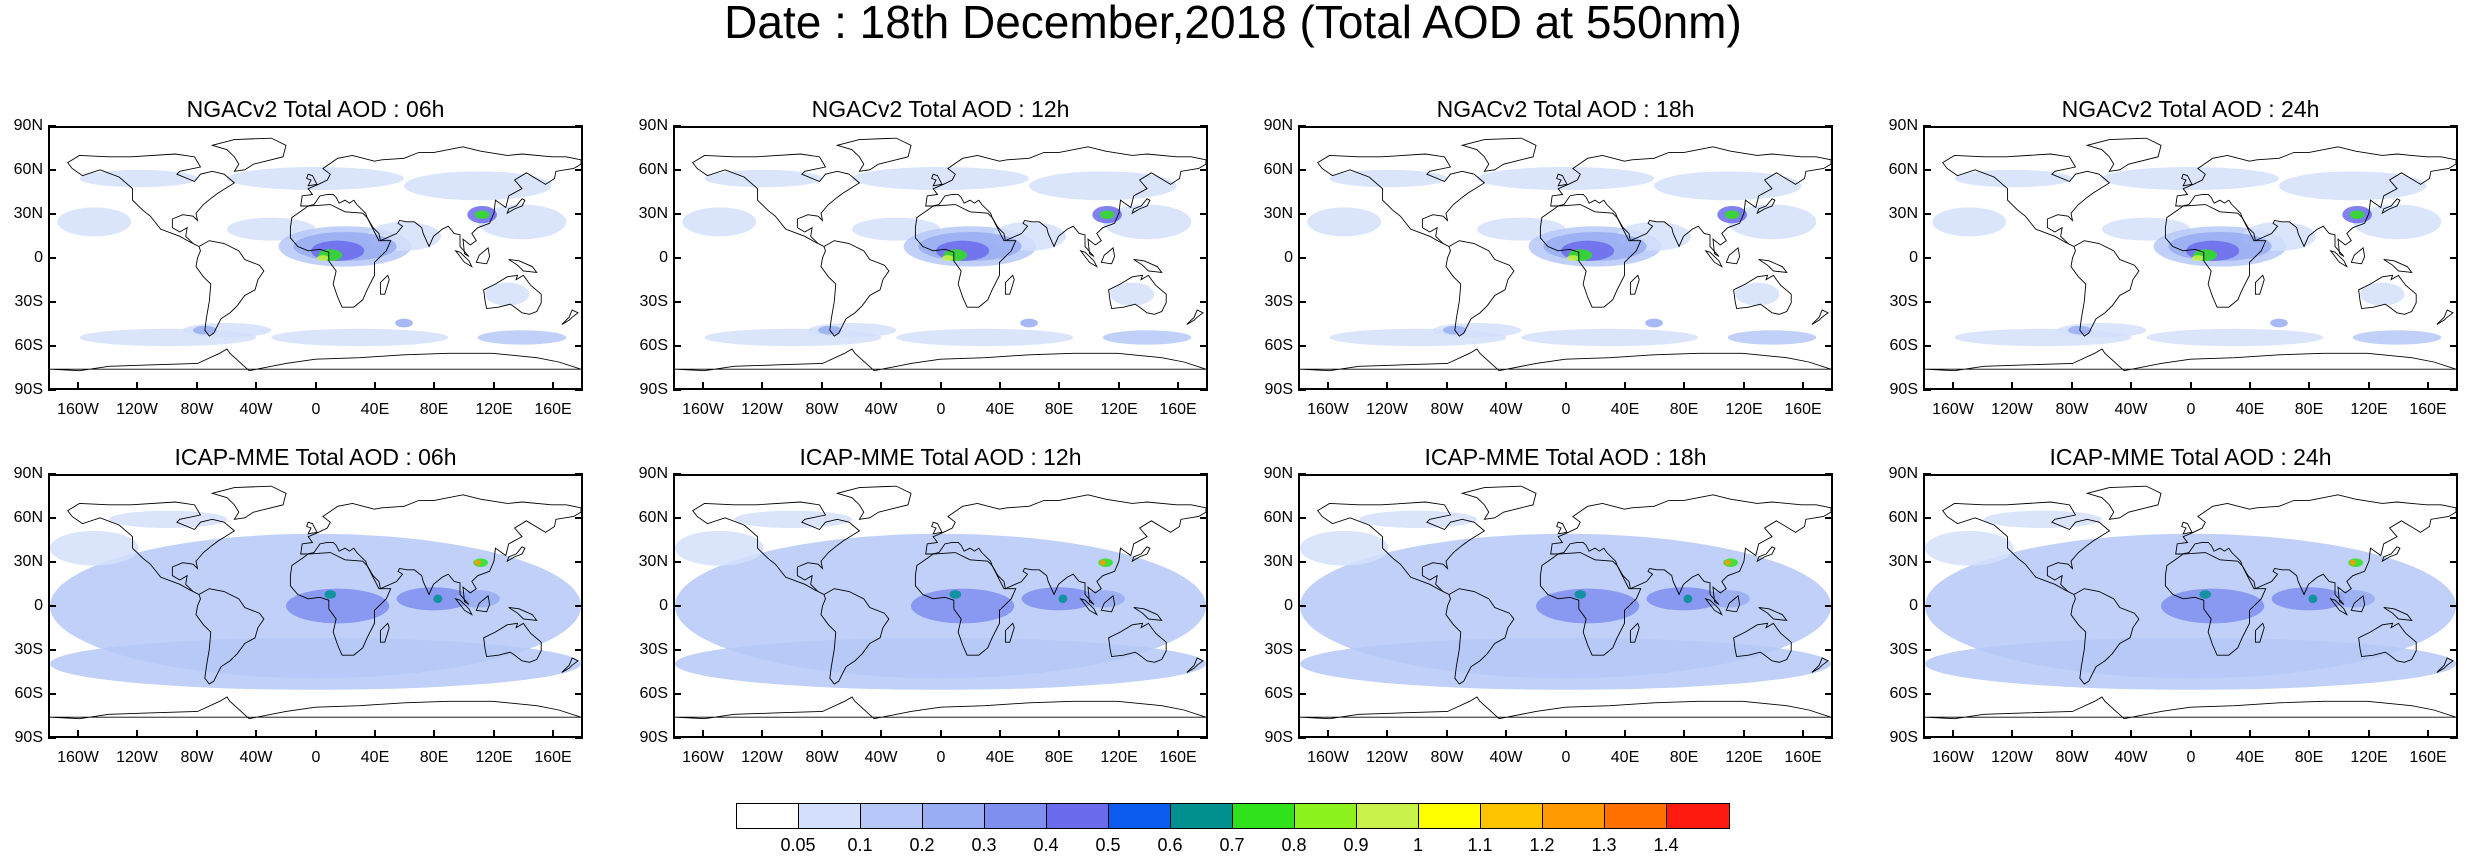  I want to click on coastline-africa, so click(965, 256).